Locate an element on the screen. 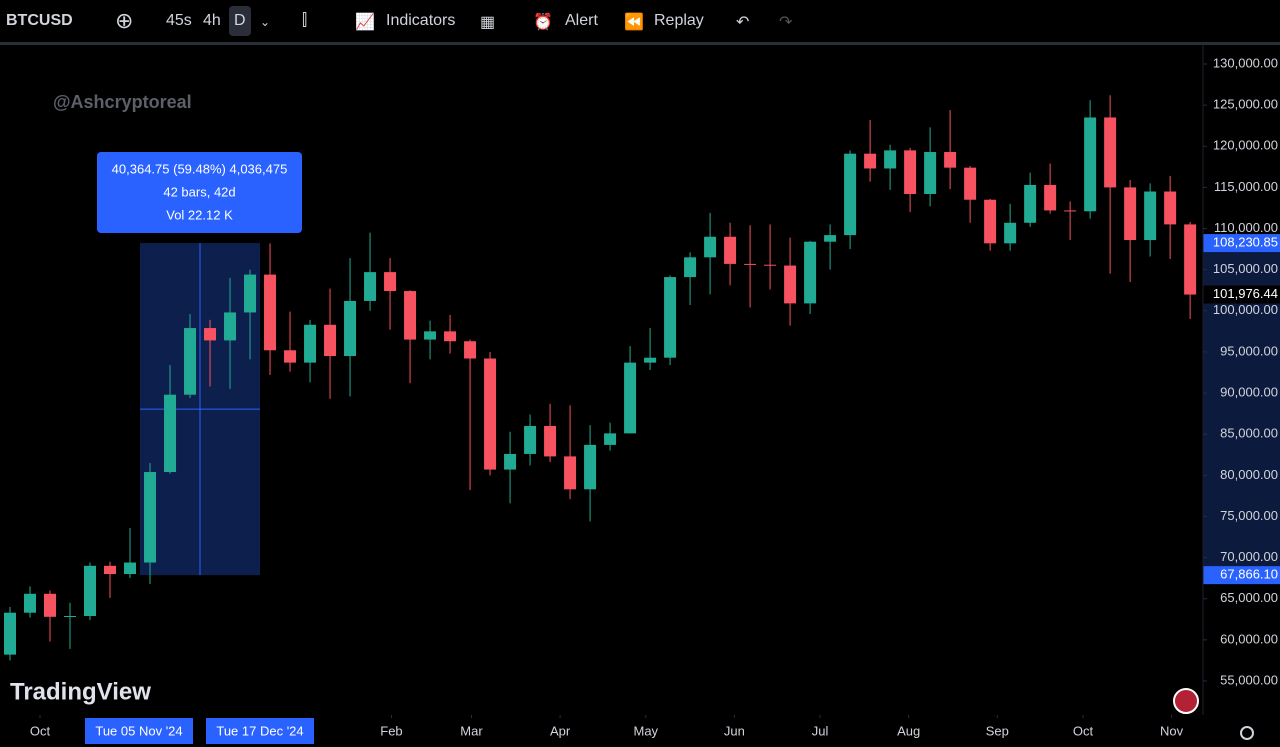 The width and height of the screenshot is (1280, 747). y-tick-label: 105,000.00 is located at coordinates (1245, 268).